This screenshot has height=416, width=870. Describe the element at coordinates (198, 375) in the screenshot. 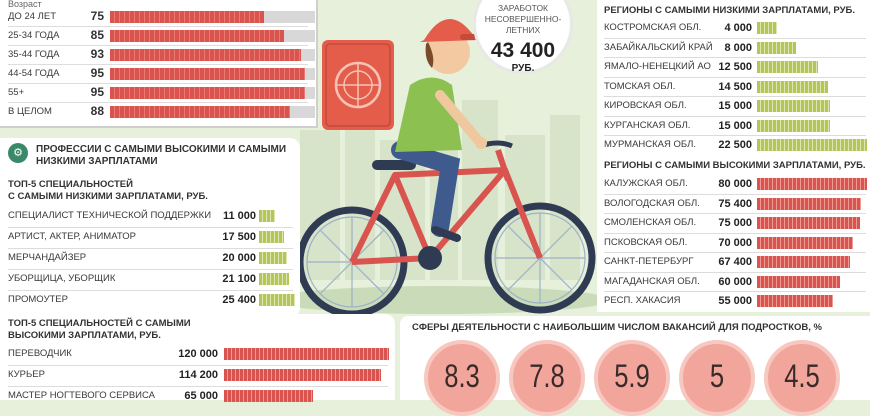

I see `row-value: 114 200` at that location.